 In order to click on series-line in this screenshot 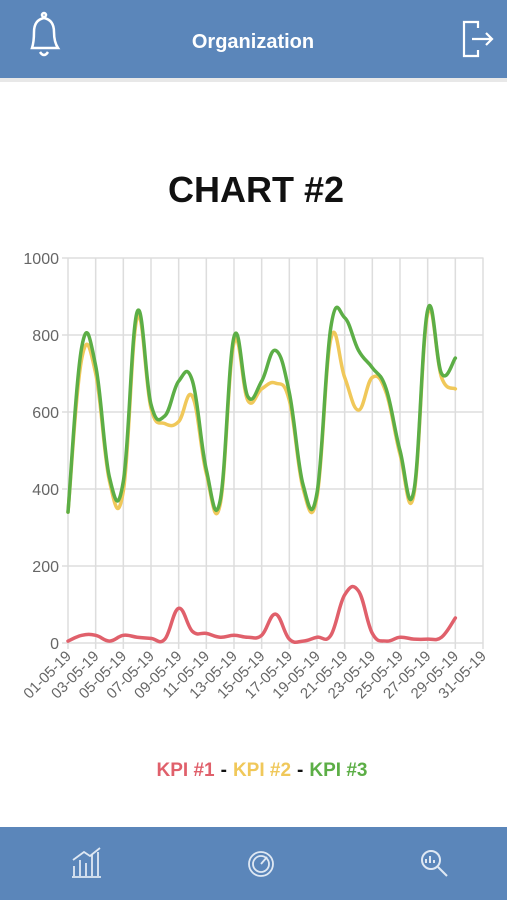, I will do `click(262, 614)`.